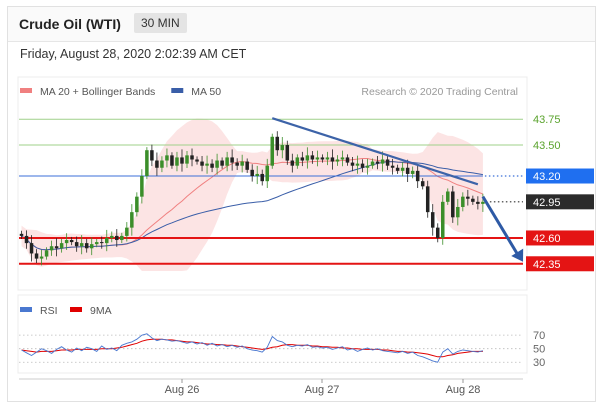 Image resolution: width=601 pixels, height=407 pixels. I want to click on timestamp: Friday, August 28, 2020 2:02:39 AM CET, so click(133, 54).